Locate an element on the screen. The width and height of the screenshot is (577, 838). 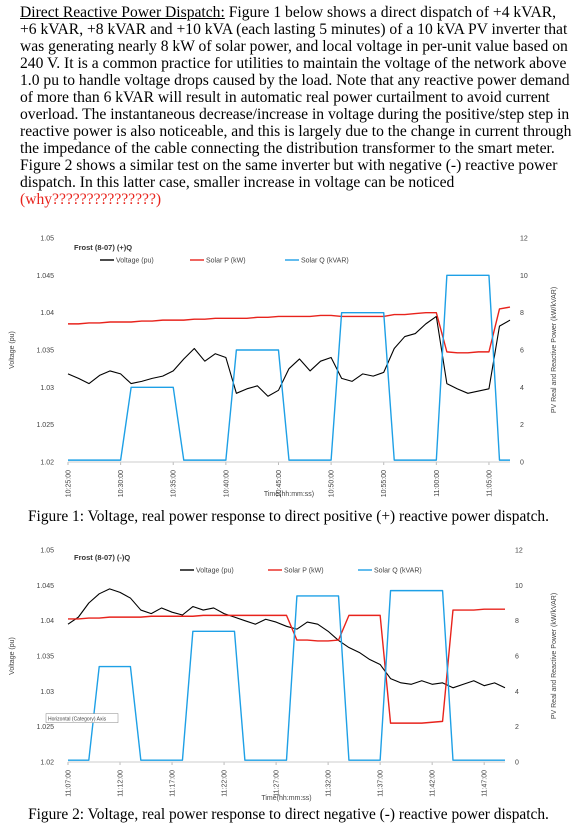
x-tick-label: 11:22:00 is located at coordinates (225, 783).